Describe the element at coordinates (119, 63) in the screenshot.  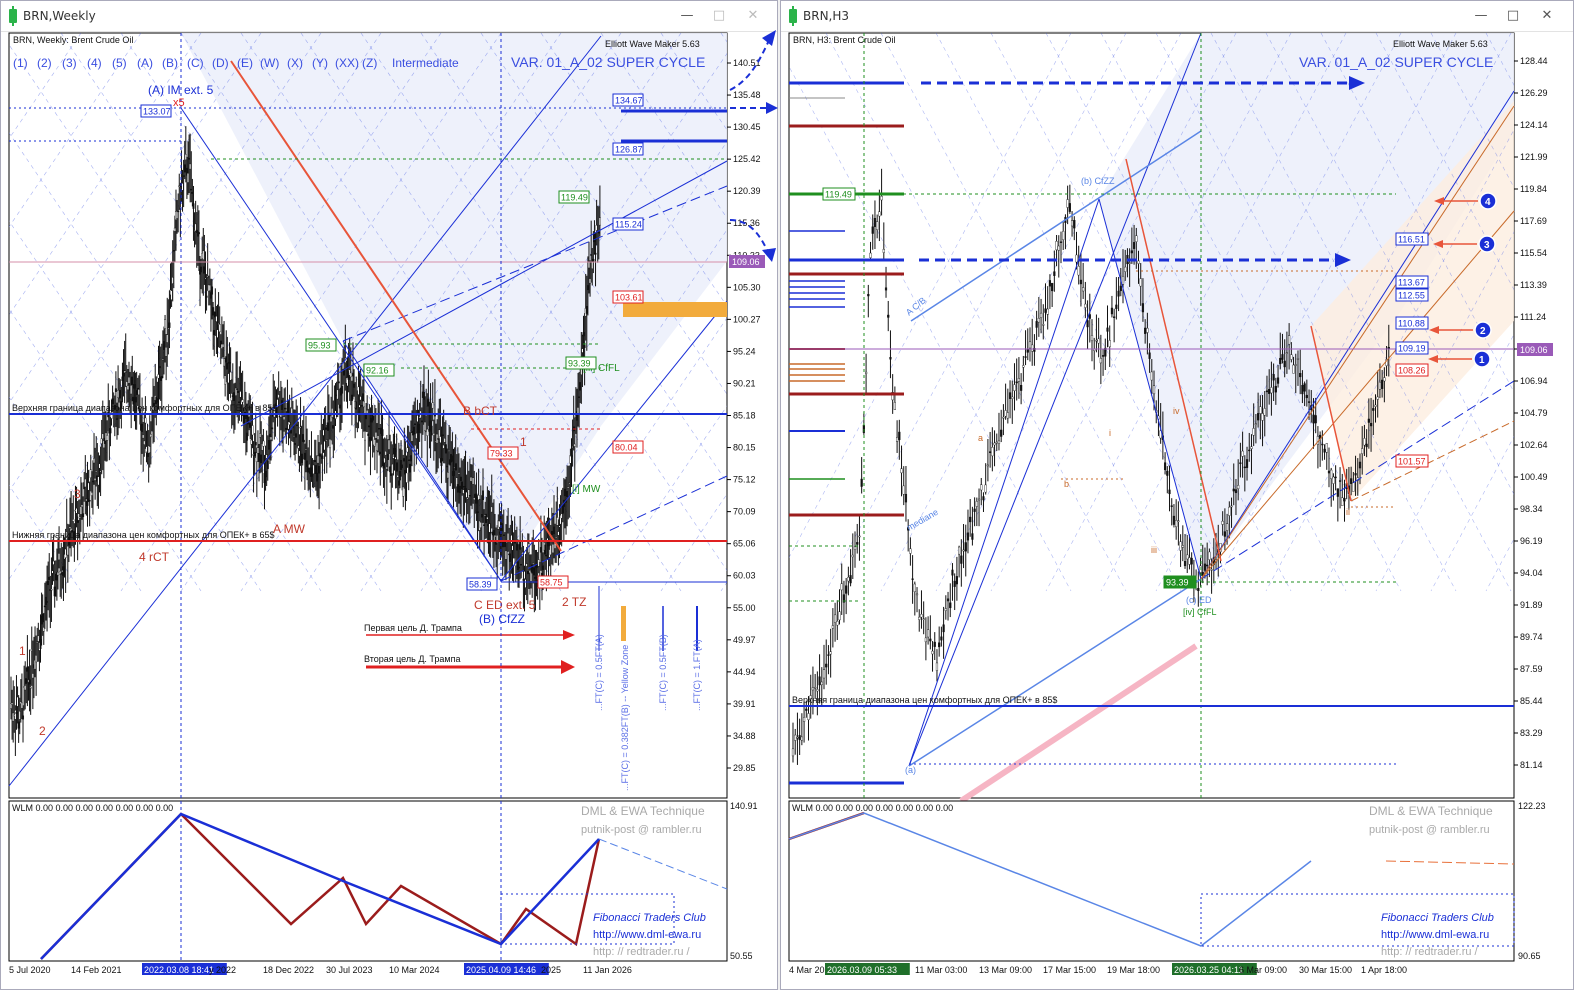
I see `degree-label: (5)` at that location.